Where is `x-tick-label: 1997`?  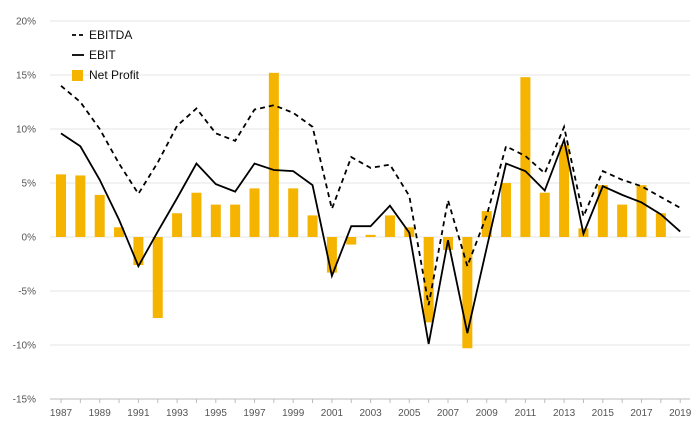
x-tick-label: 1997 is located at coordinates (254, 413).